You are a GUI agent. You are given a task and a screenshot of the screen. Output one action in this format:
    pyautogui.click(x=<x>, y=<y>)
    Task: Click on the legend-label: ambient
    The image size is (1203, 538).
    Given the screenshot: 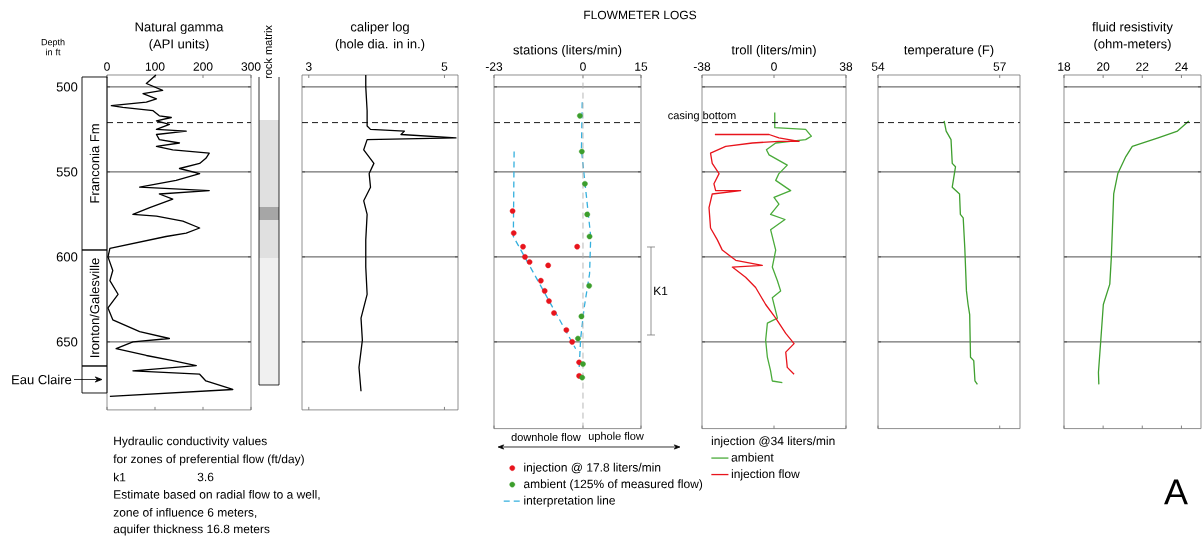 What is the action you would take?
    pyautogui.click(x=752, y=457)
    